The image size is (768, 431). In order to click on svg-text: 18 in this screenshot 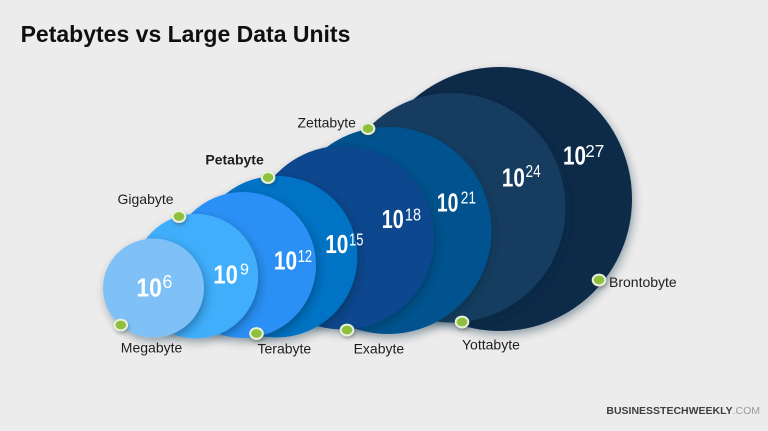, I will do `click(413, 215)`.